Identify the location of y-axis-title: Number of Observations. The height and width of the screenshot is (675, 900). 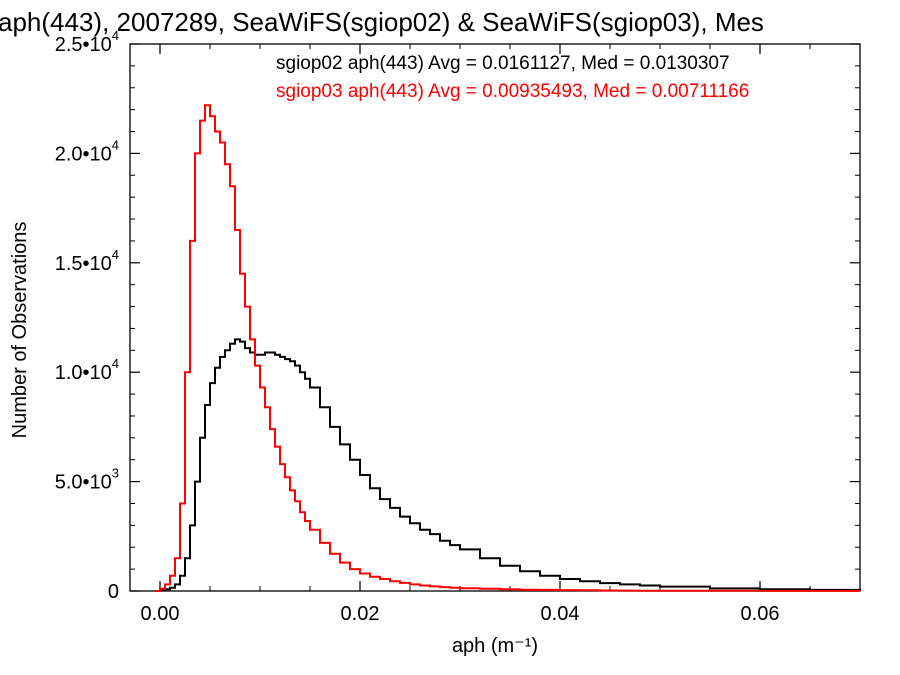
(20, 330).